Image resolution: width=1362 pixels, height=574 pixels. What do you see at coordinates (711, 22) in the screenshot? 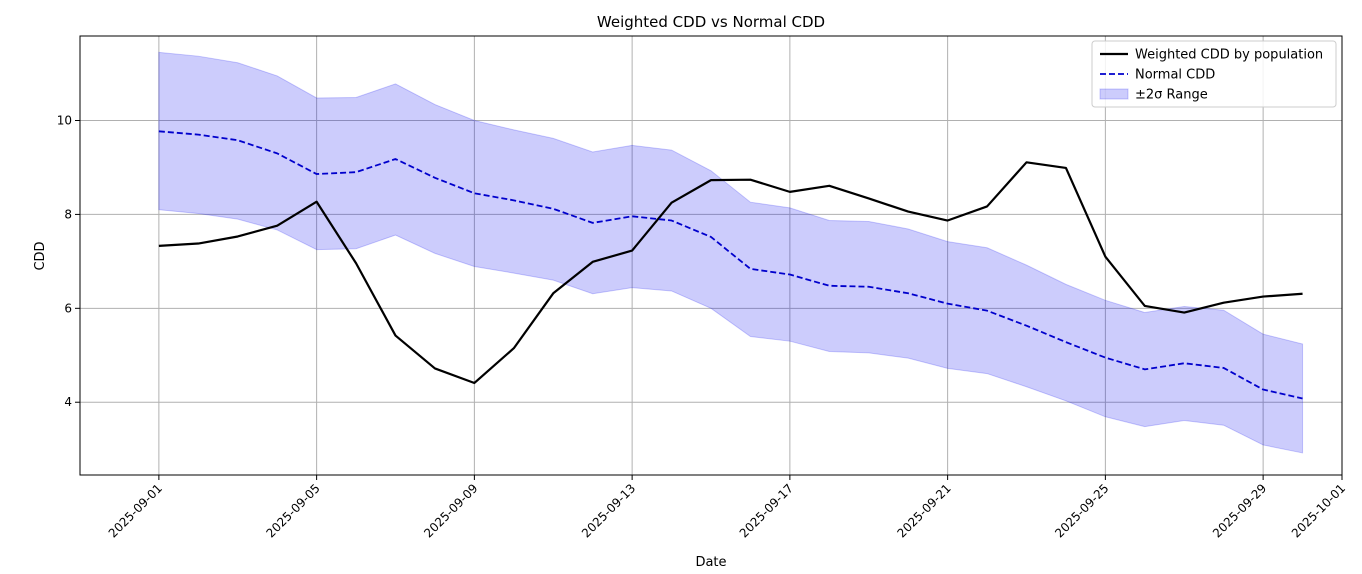
I see `chart-title: Weighted CDD vs Normal CDD` at bounding box center [711, 22].